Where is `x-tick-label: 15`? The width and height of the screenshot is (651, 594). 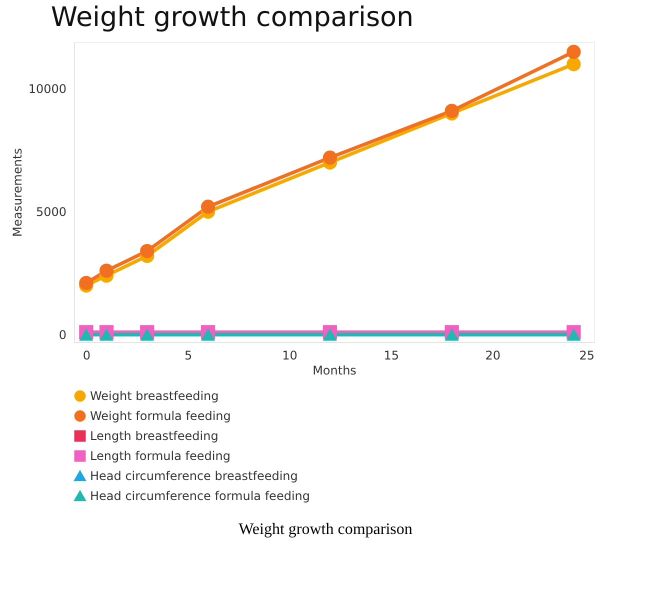
x-tick-label: 15 is located at coordinates (392, 355).